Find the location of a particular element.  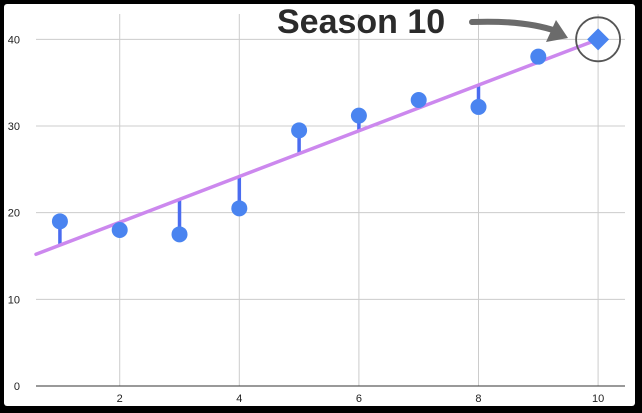

annotation-group: Season 10 is located at coordinates (422, 23).